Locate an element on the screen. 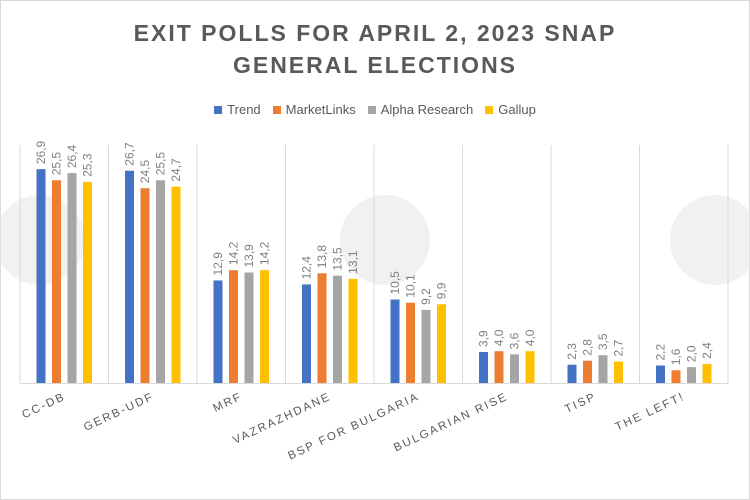 This screenshot has width=750, height=500. legend: Trend MarketLinks Alpha Research Gallup is located at coordinates (375, 109).